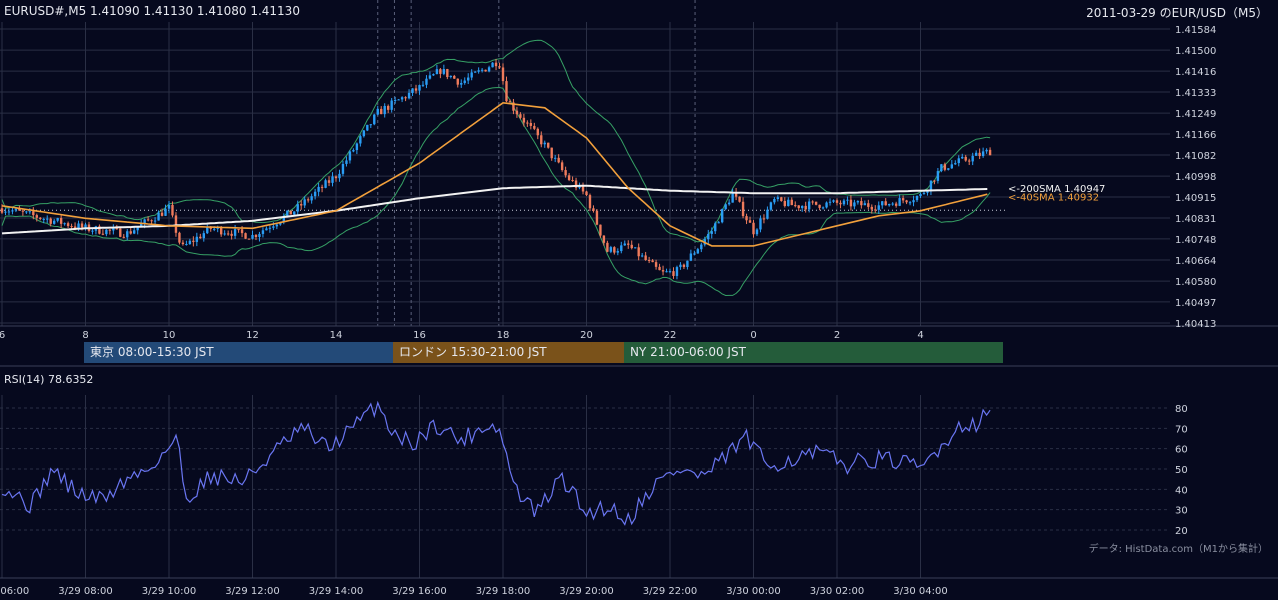  Describe the element at coordinates (169, 335) in the screenshot. I see `hour-tick-label: 10` at that location.